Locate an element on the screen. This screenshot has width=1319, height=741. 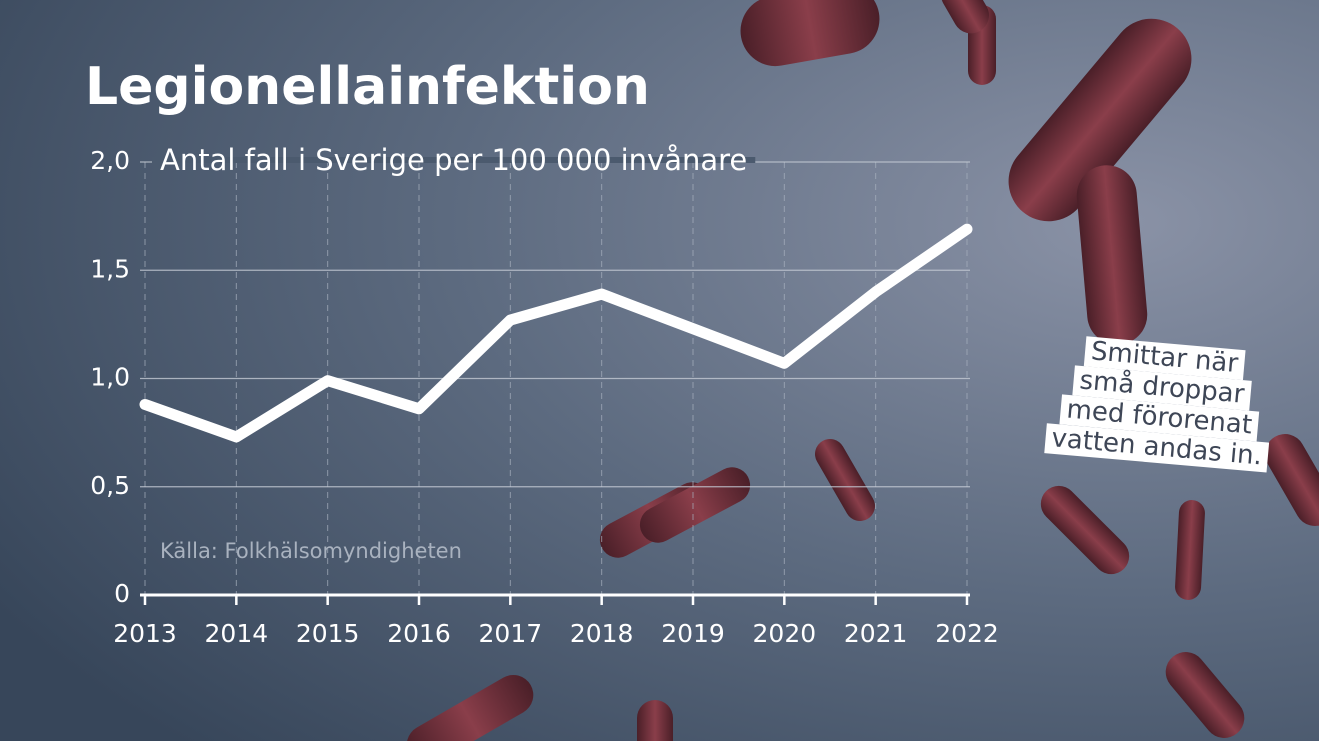
x-tick-label: 2021 is located at coordinates (876, 633).